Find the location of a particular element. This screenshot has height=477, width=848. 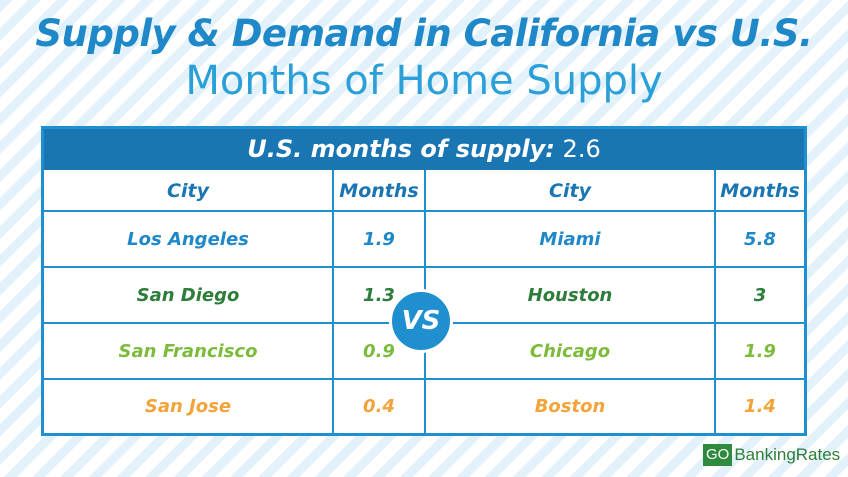

table-cell-city: San Diego is located at coordinates (188, 295).